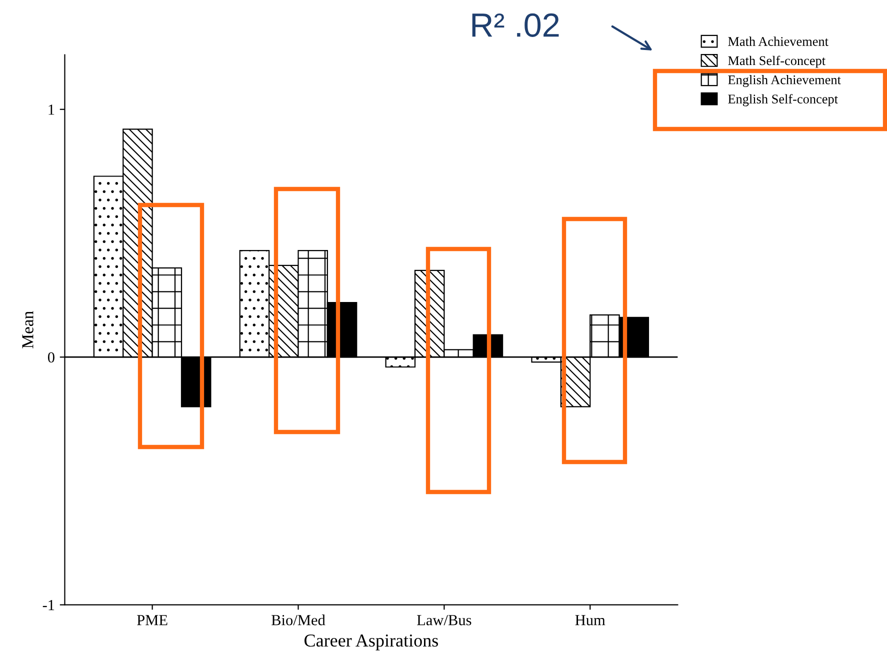 The width and height of the screenshot is (887, 661). Describe the element at coordinates (783, 100) in the screenshot. I see `legend-label: English Self-concept` at that location.